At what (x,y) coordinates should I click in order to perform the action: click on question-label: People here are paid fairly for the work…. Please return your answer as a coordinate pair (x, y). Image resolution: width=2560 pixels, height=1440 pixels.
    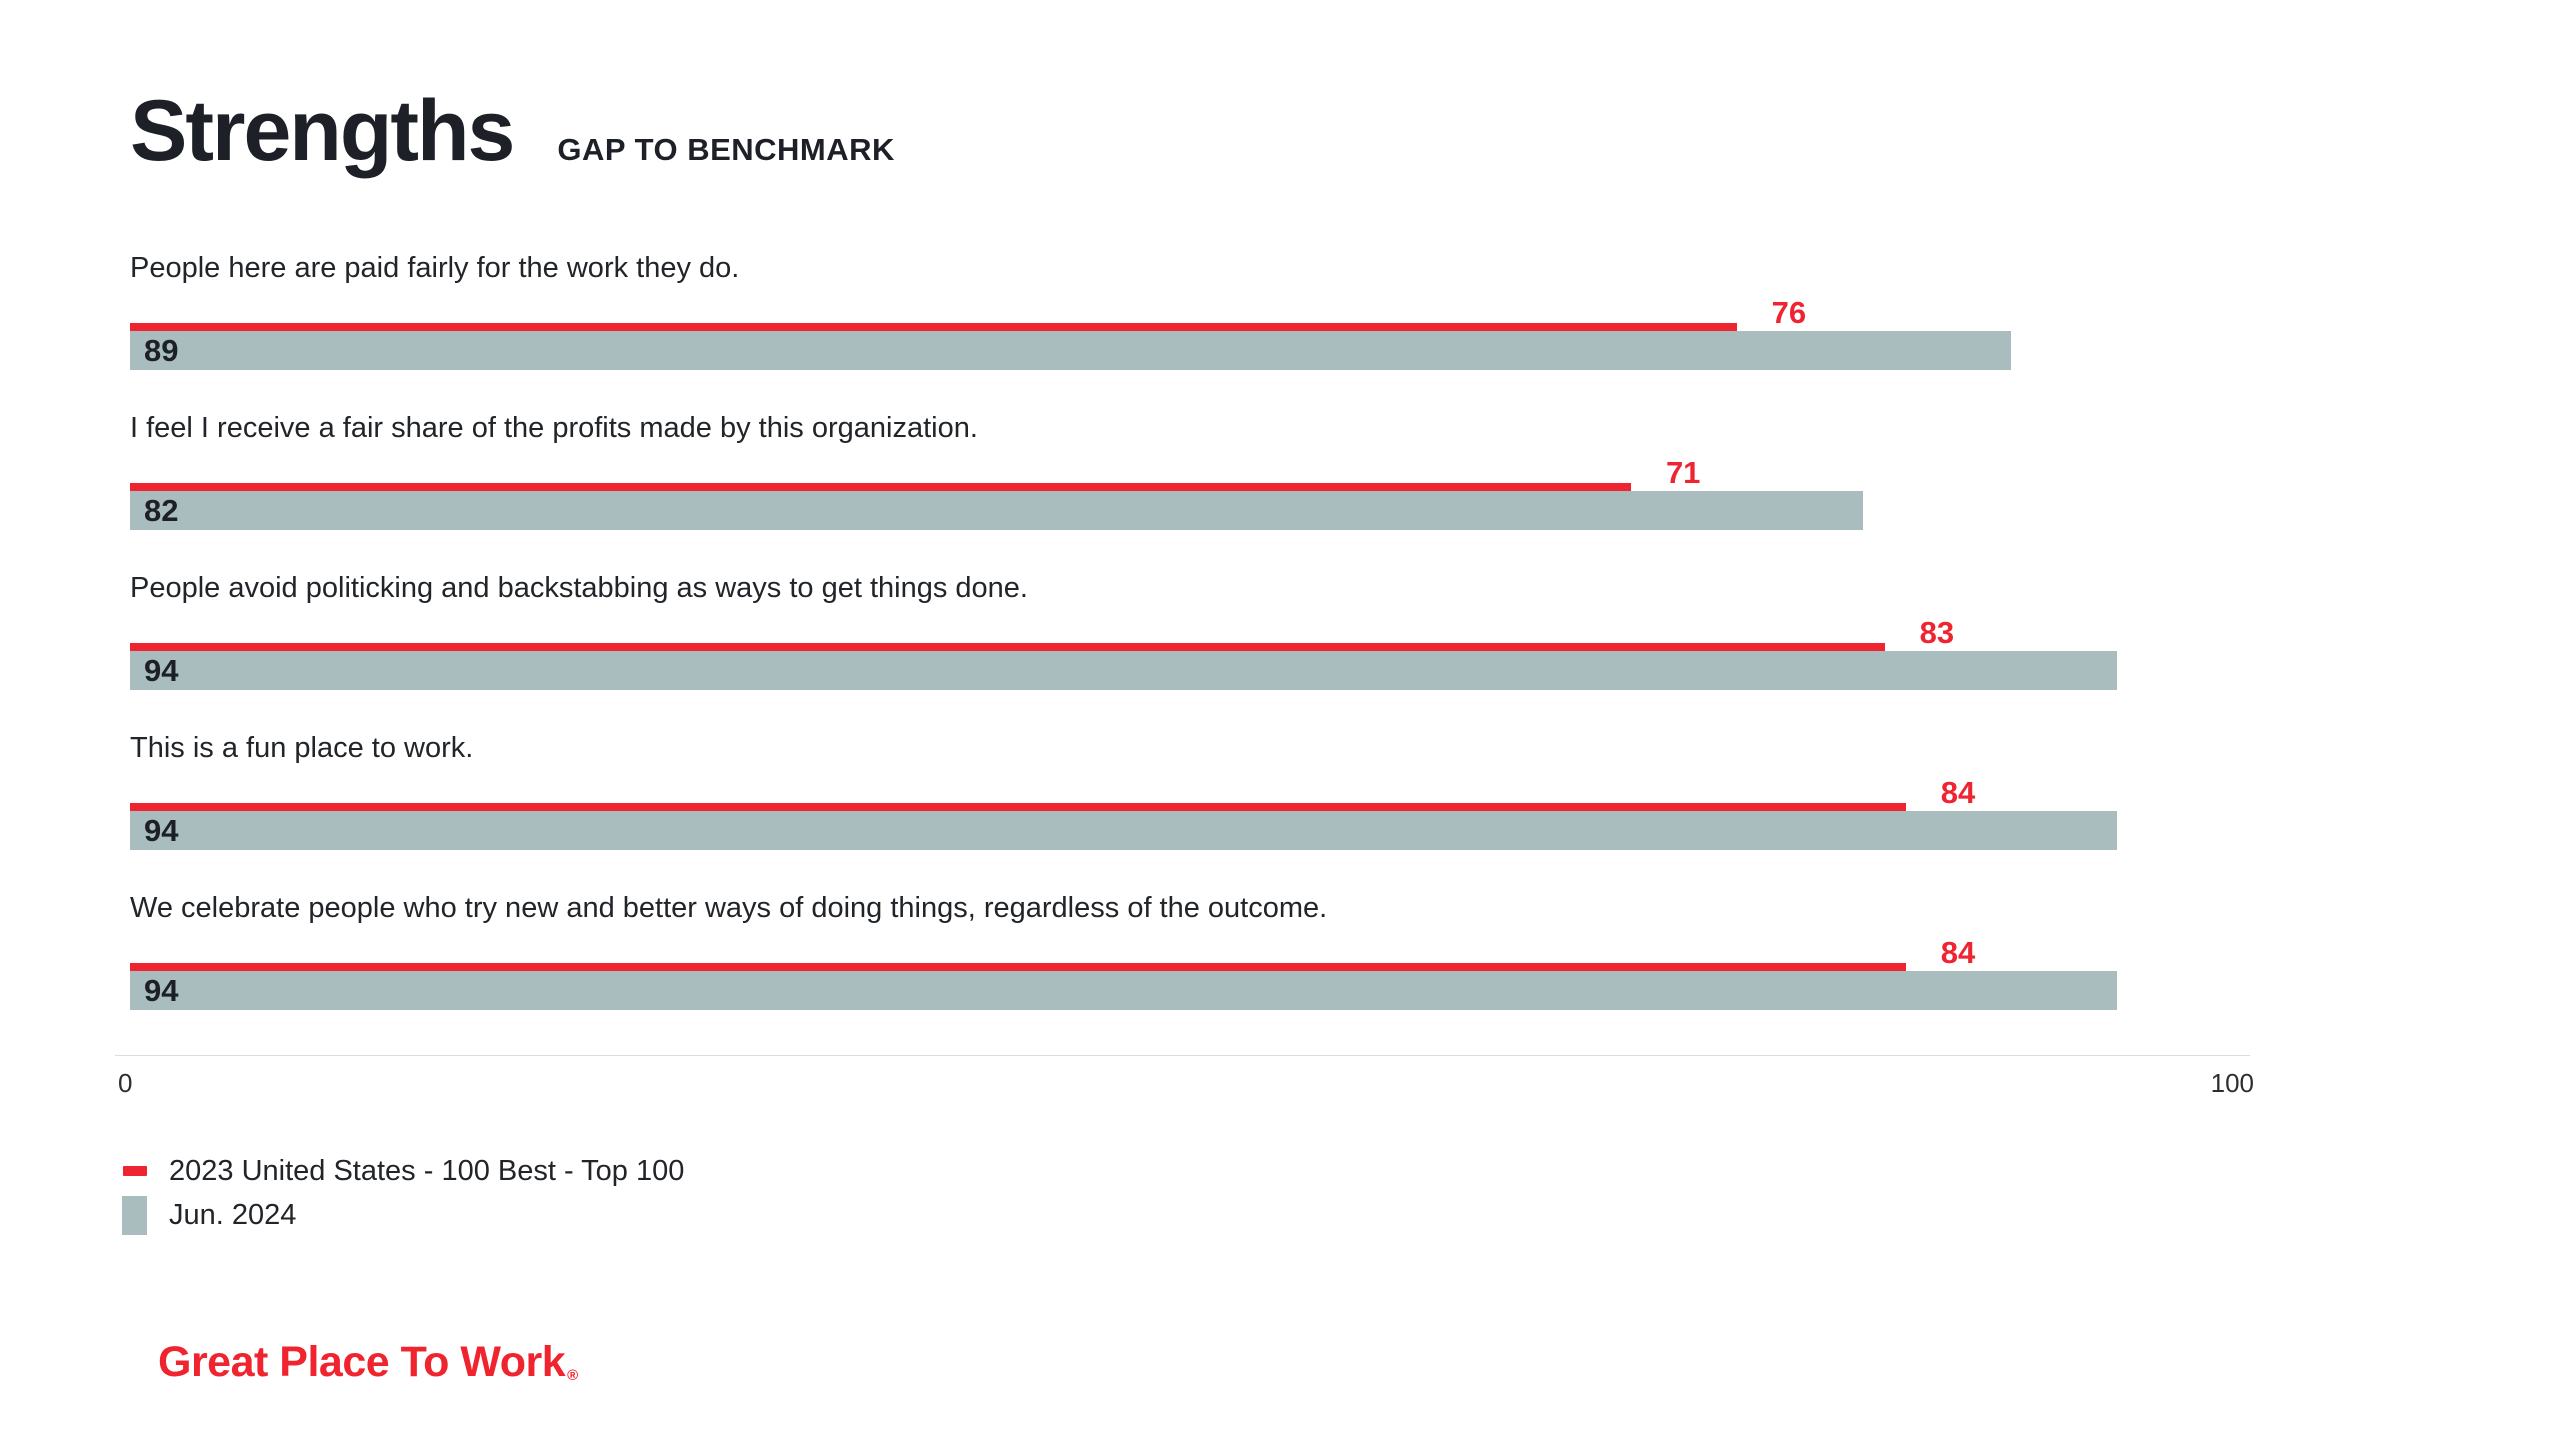
    Looking at the image, I should click on (435, 268).